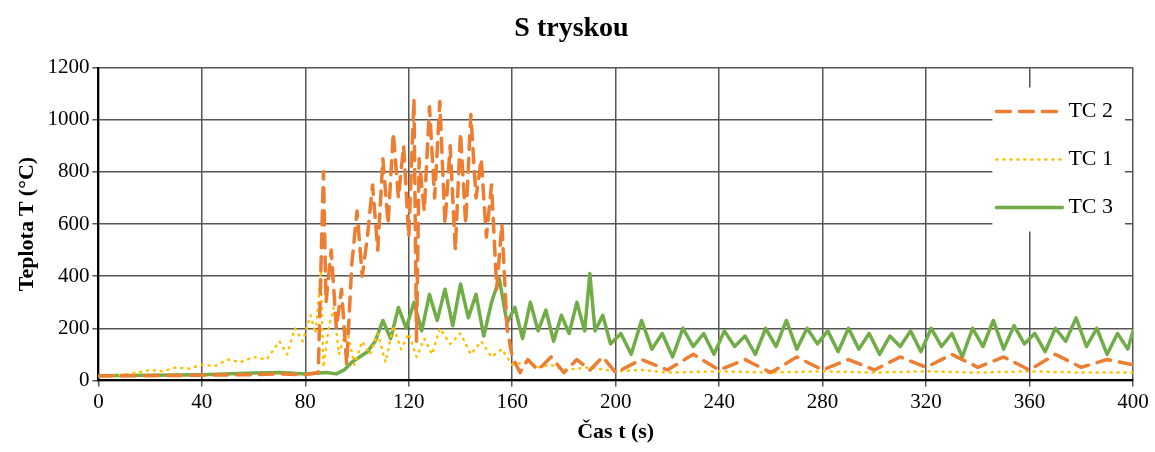  I want to click on x-tick-label: 200, so click(615, 400).